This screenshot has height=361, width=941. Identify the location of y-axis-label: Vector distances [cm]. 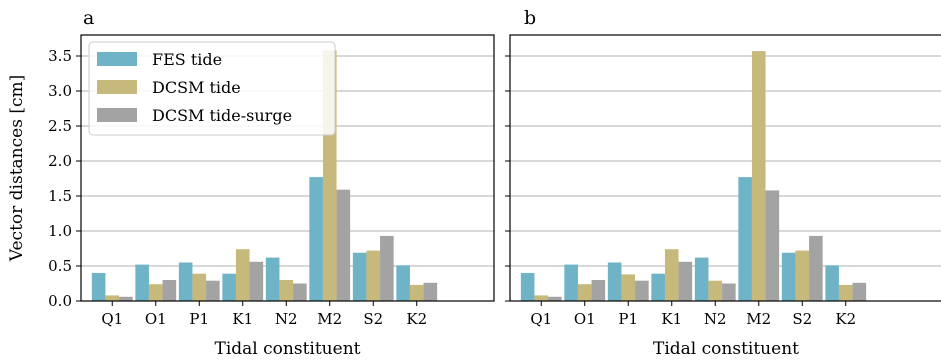
(17, 168).